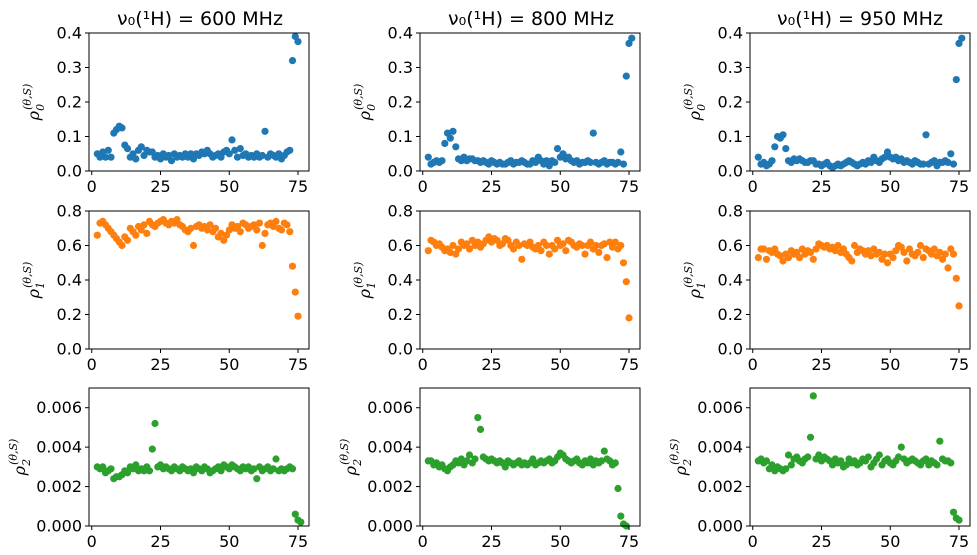 Image resolution: width=977 pixels, height=555 pixels. What do you see at coordinates (496, 110) in the screenshot?
I see `panel-r0-c1: 0 25 50 75 0.0 0.1 0.2 0.3 0.4 ρ0(θ,S)` at bounding box center [496, 110].